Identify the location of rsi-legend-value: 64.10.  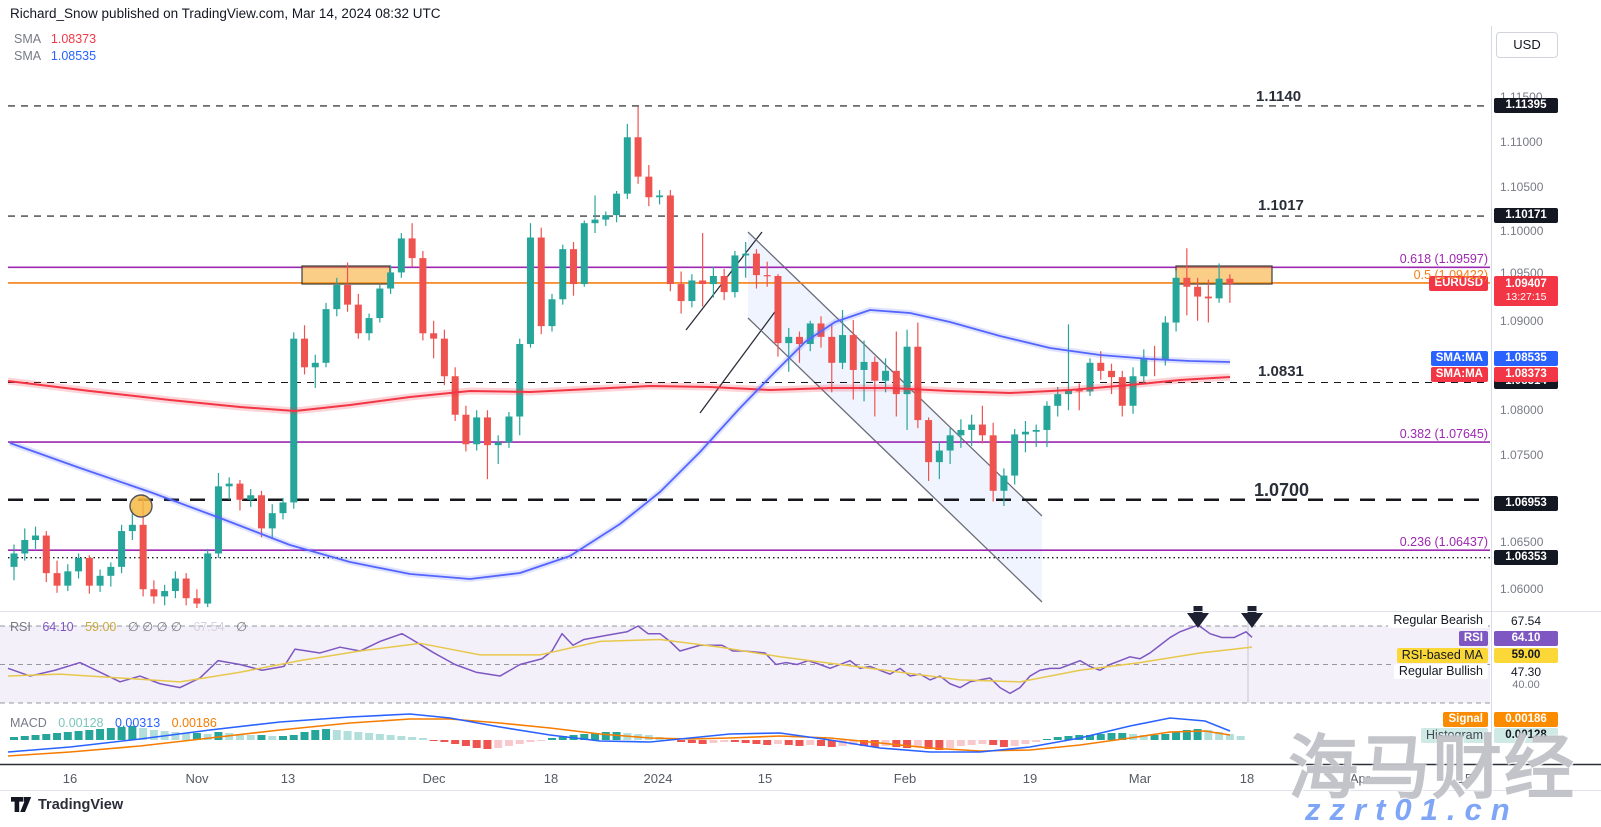
(58, 627).